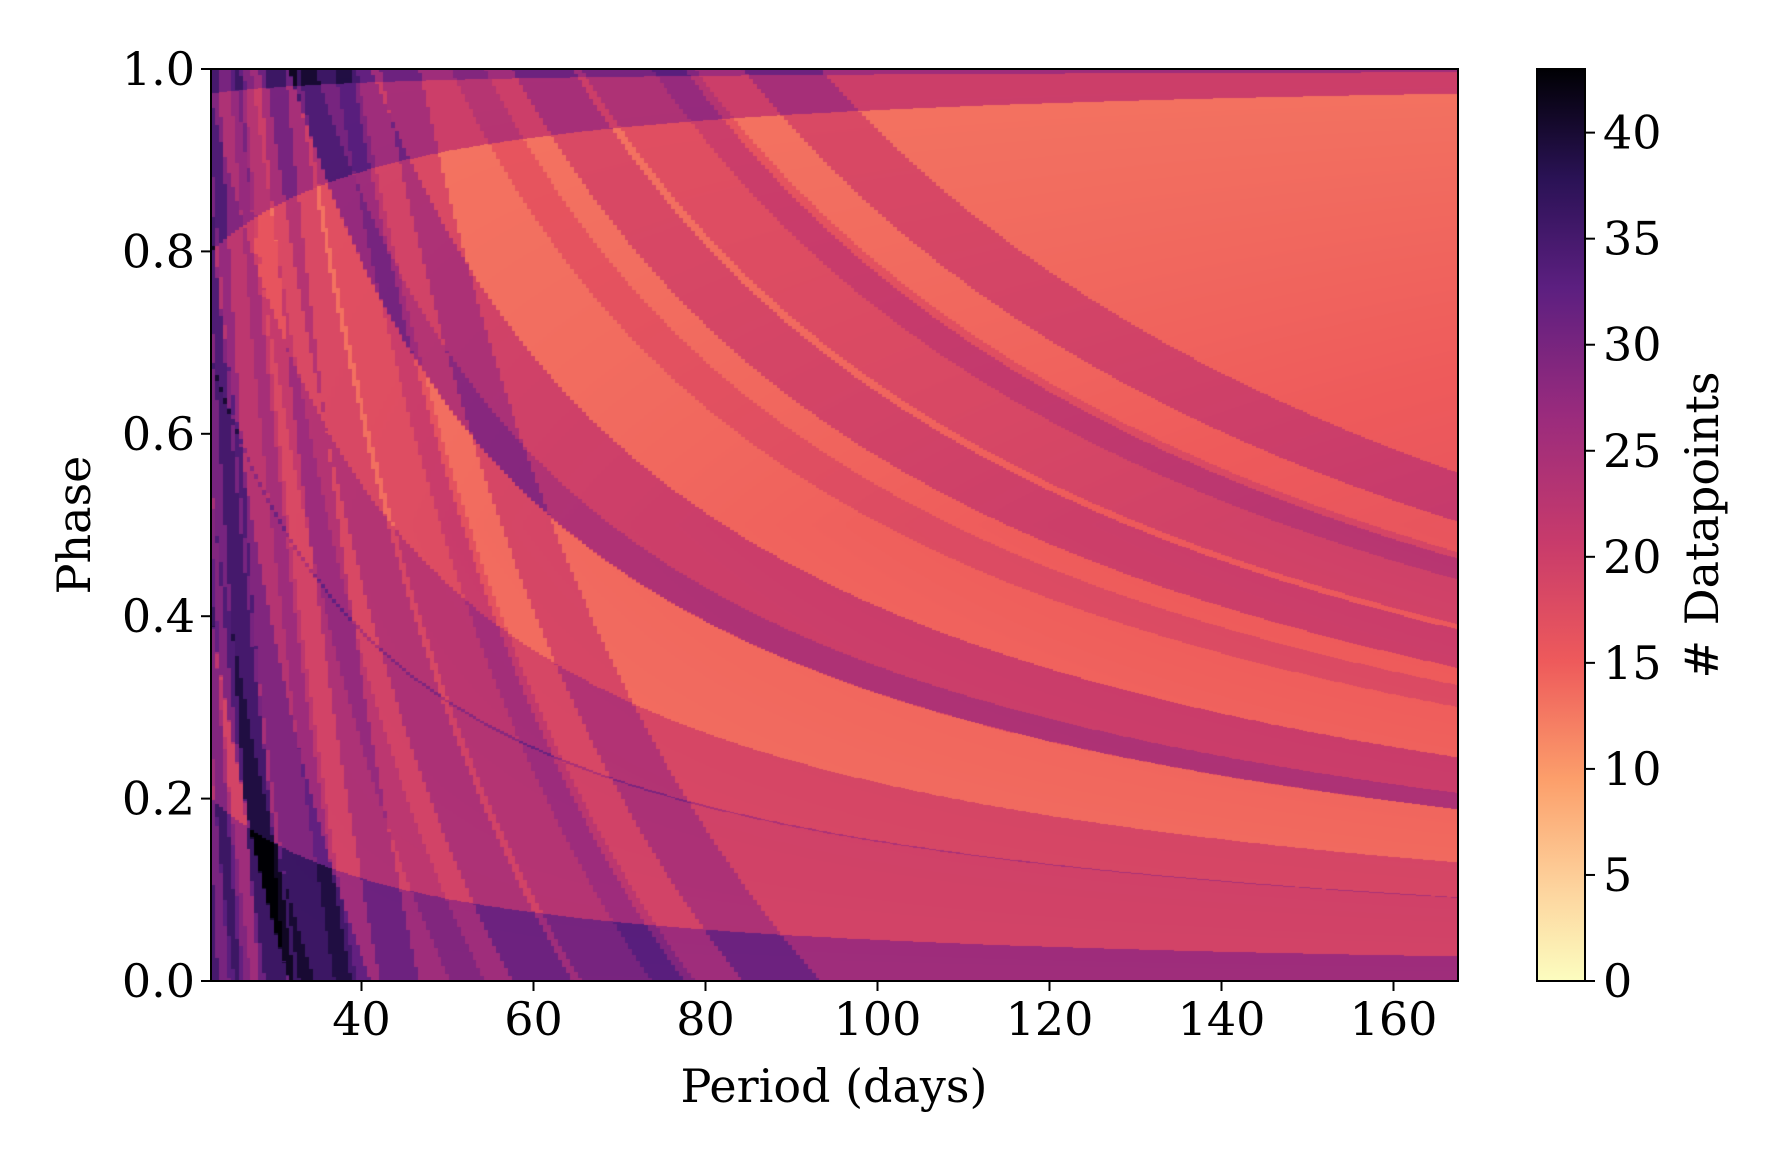 Image resolution: width=1766 pixels, height=1155 pixels. What do you see at coordinates (533, 1019) in the screenshot?
I see `x-tick-label: 60` at bounding box center [533, 1019].